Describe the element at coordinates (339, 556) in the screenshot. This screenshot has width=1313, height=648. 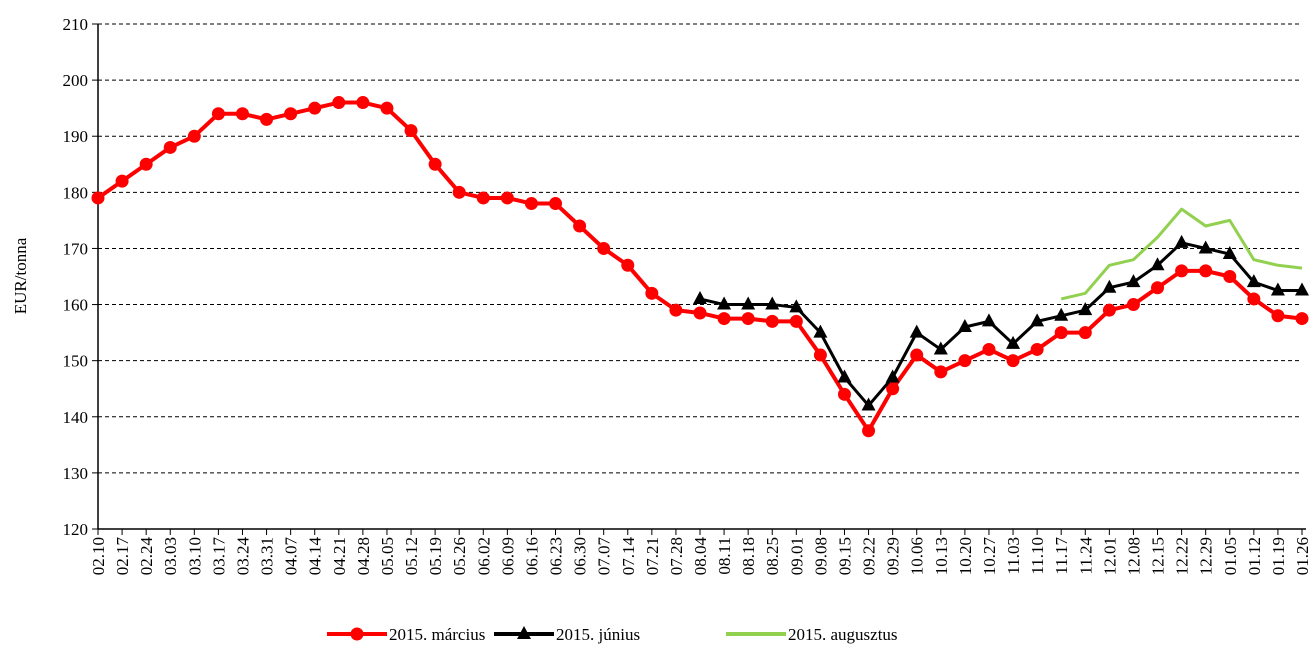
I see `x-tick-label: 04.21` at that location.